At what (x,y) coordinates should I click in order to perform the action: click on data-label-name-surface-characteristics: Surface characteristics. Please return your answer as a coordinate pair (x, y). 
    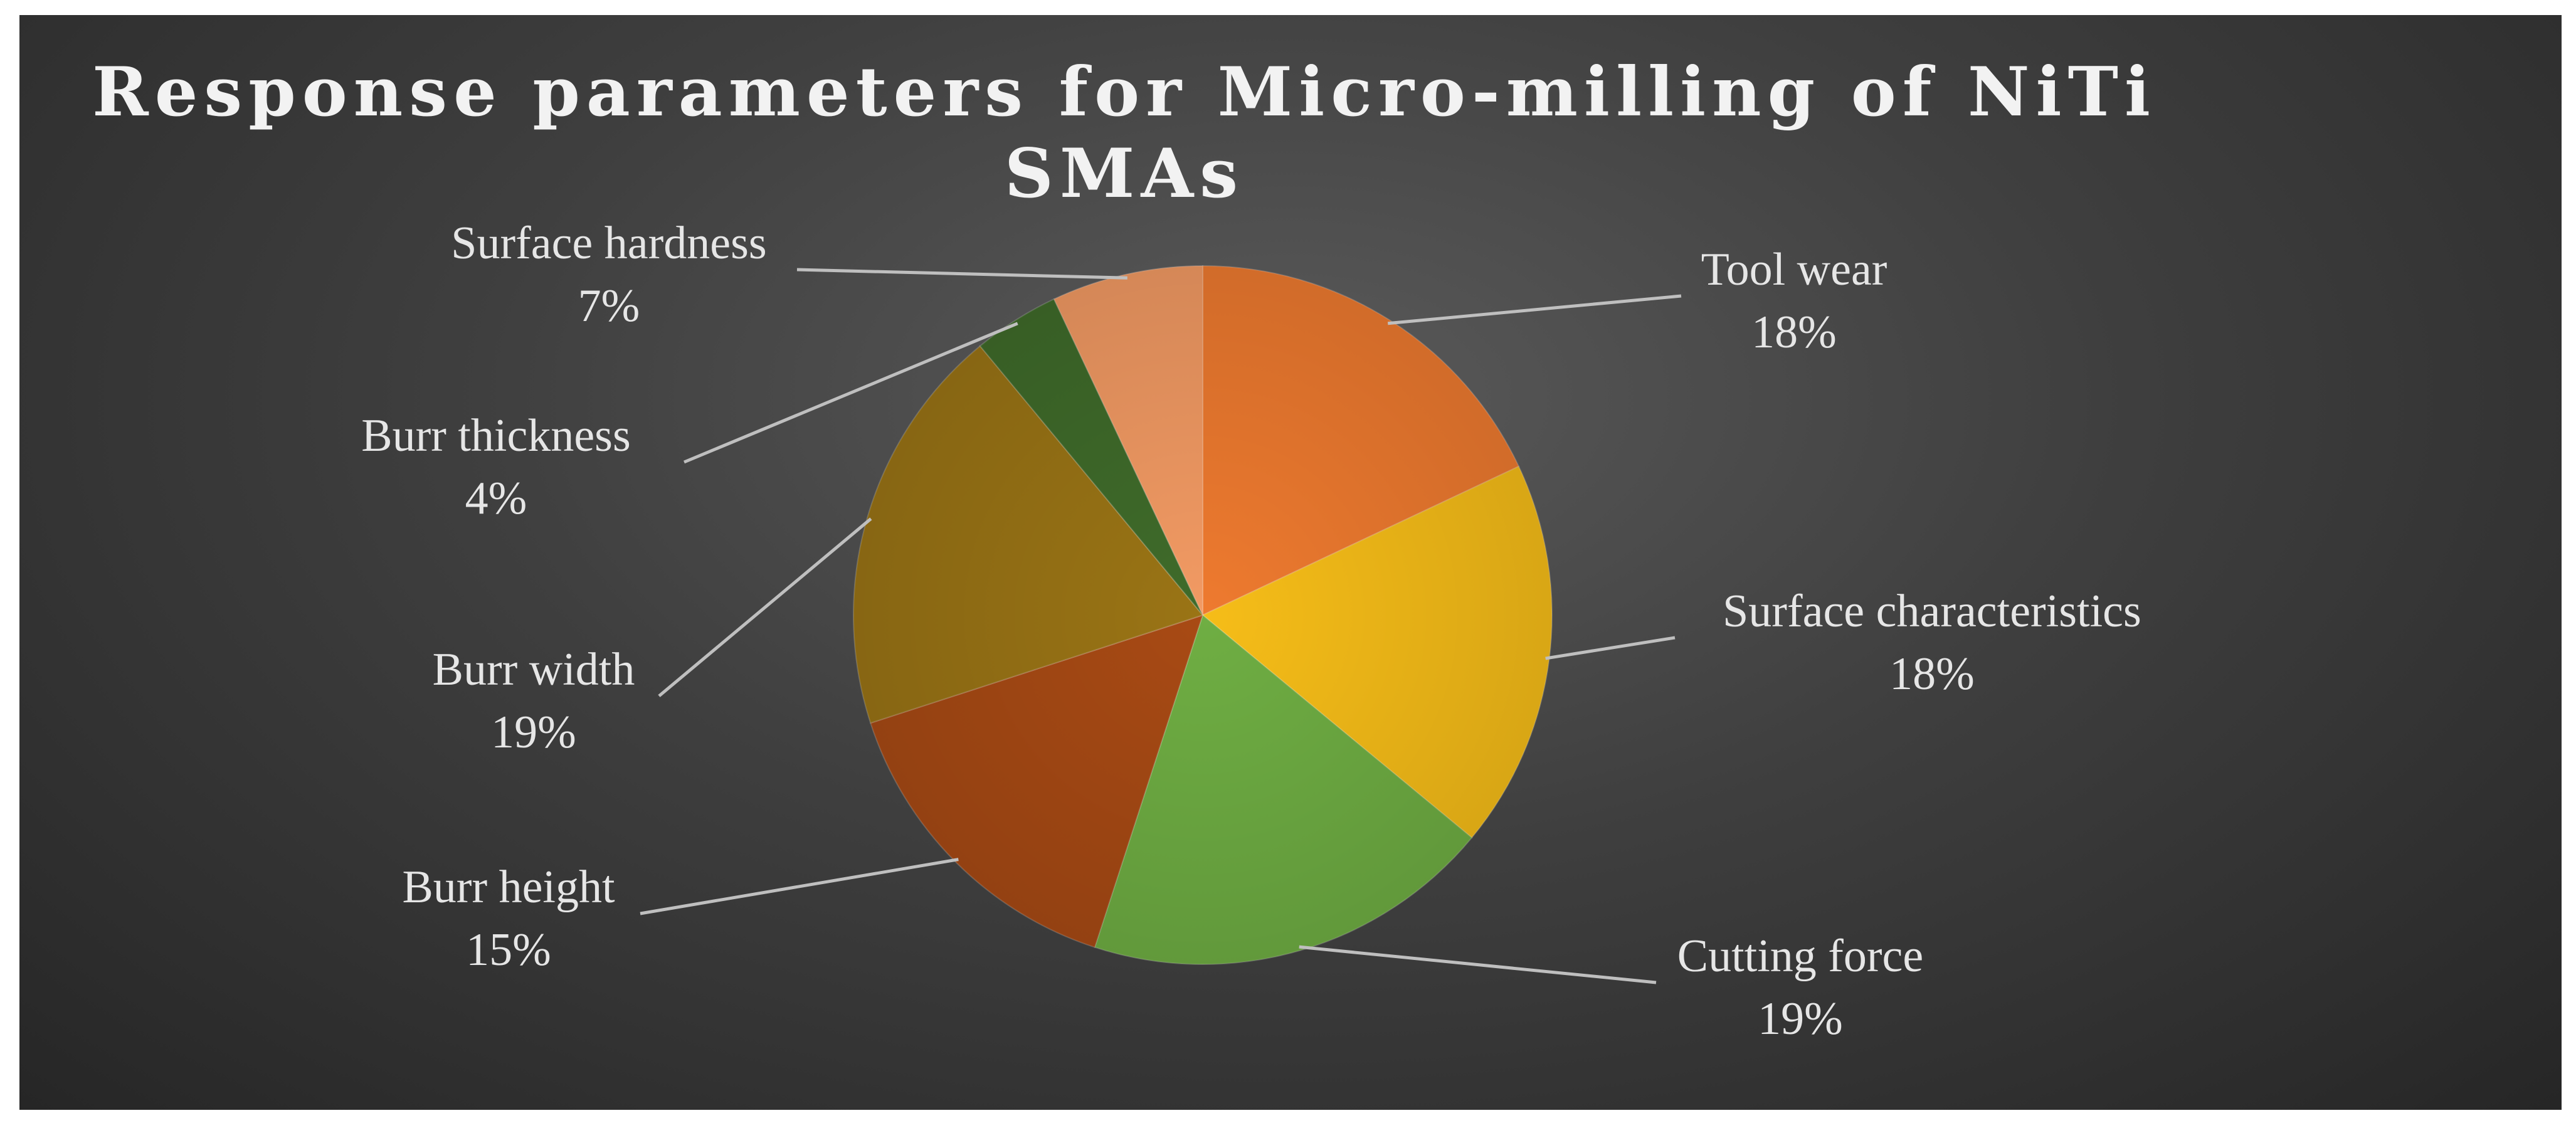
    Looking at the image, I should click on (1932, 611).